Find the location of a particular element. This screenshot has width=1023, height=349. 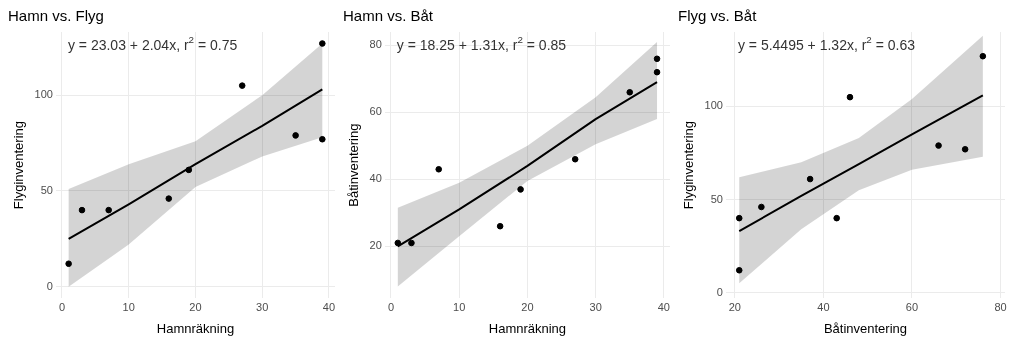

y-tick-label: 80 is located at coordinates (375, 44).